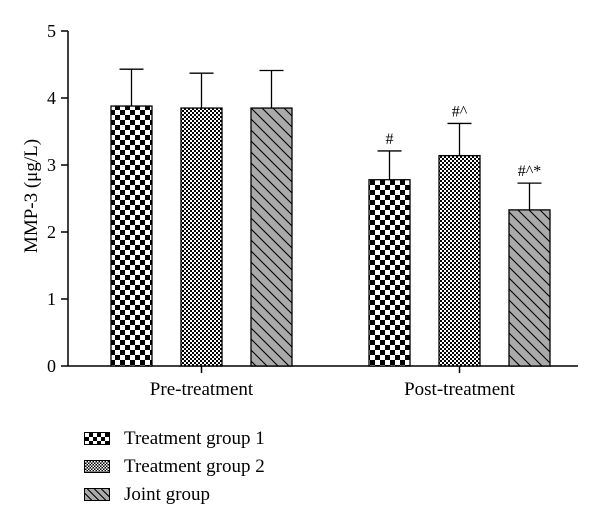  What do you see at coordinates (333, 383) in the screenshot?
I see `x-ticks: Pre-treatment Post-treatment` at bounding box center [333, 383].